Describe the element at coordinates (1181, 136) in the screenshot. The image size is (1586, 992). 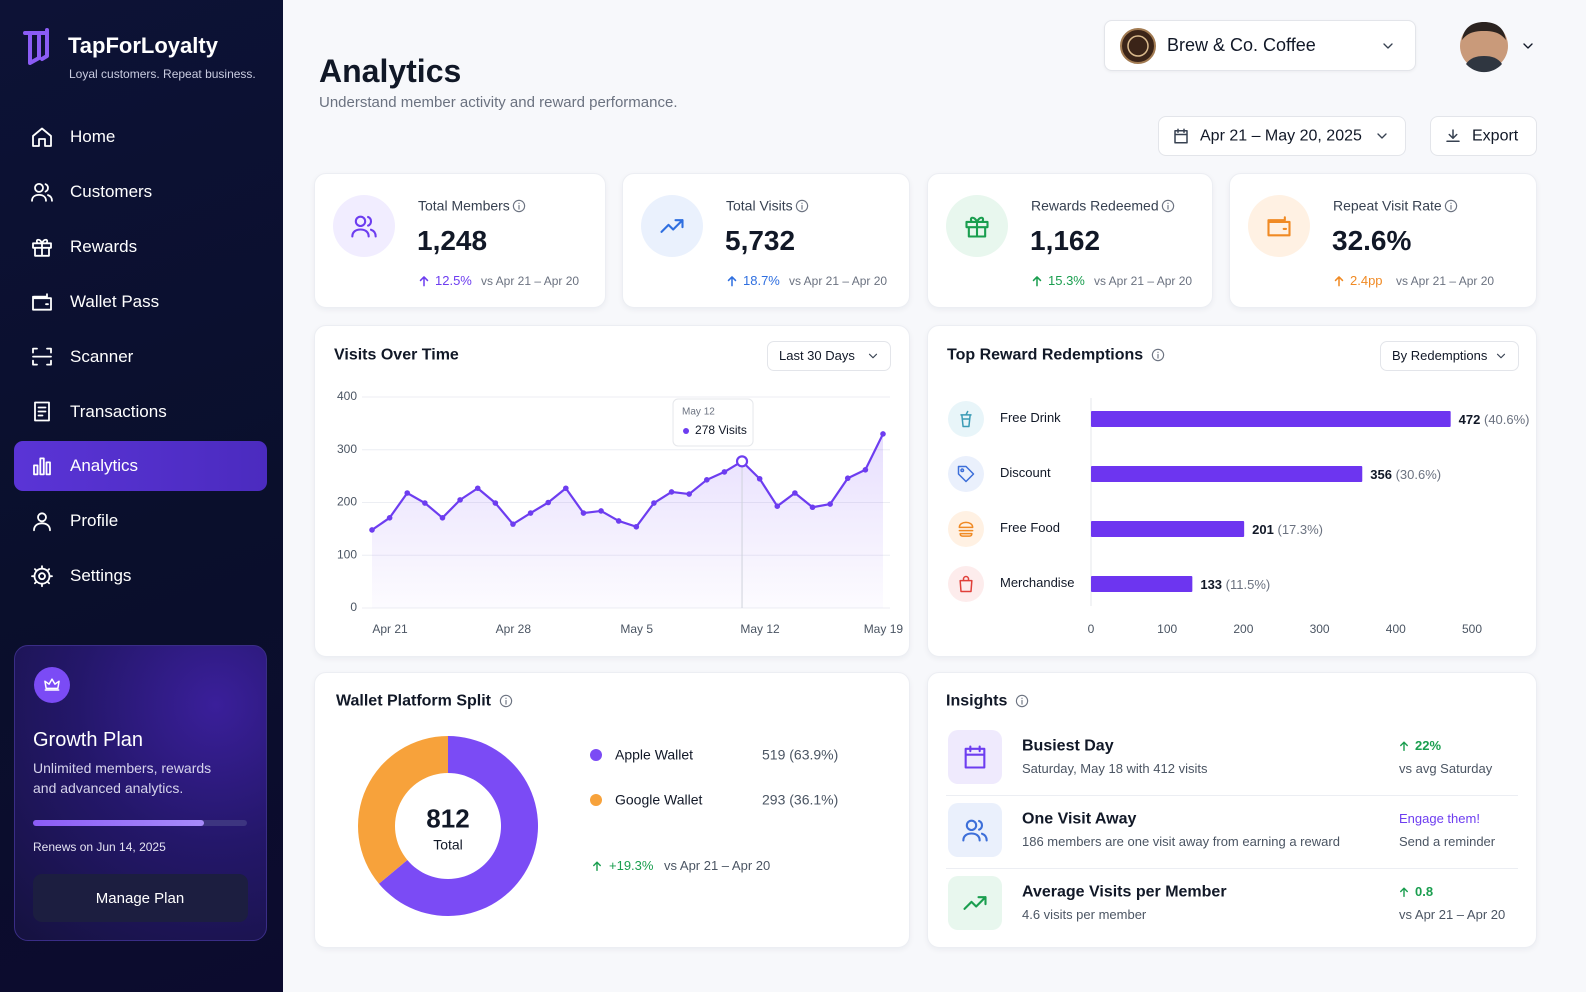
I see `date-icon-shape` at that location.